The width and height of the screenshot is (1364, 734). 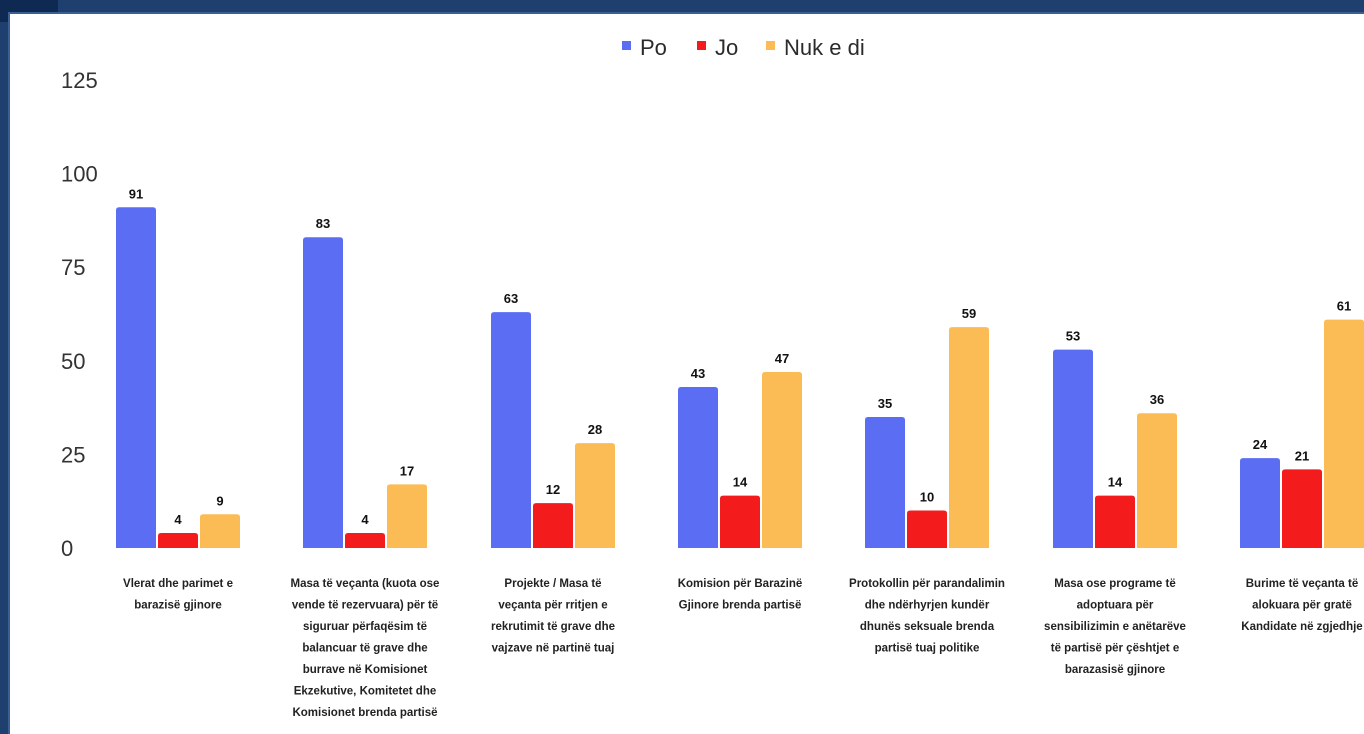 I want to click on data-label-jo-4: 14, so click(x=740, y=482).